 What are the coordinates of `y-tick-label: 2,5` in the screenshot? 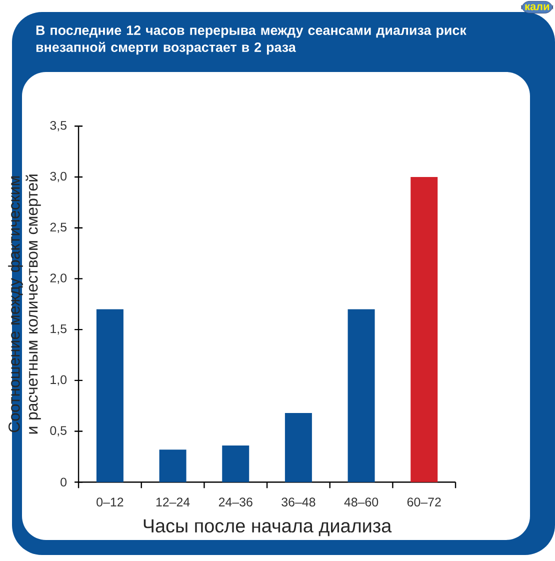 It's located at (58, 227).